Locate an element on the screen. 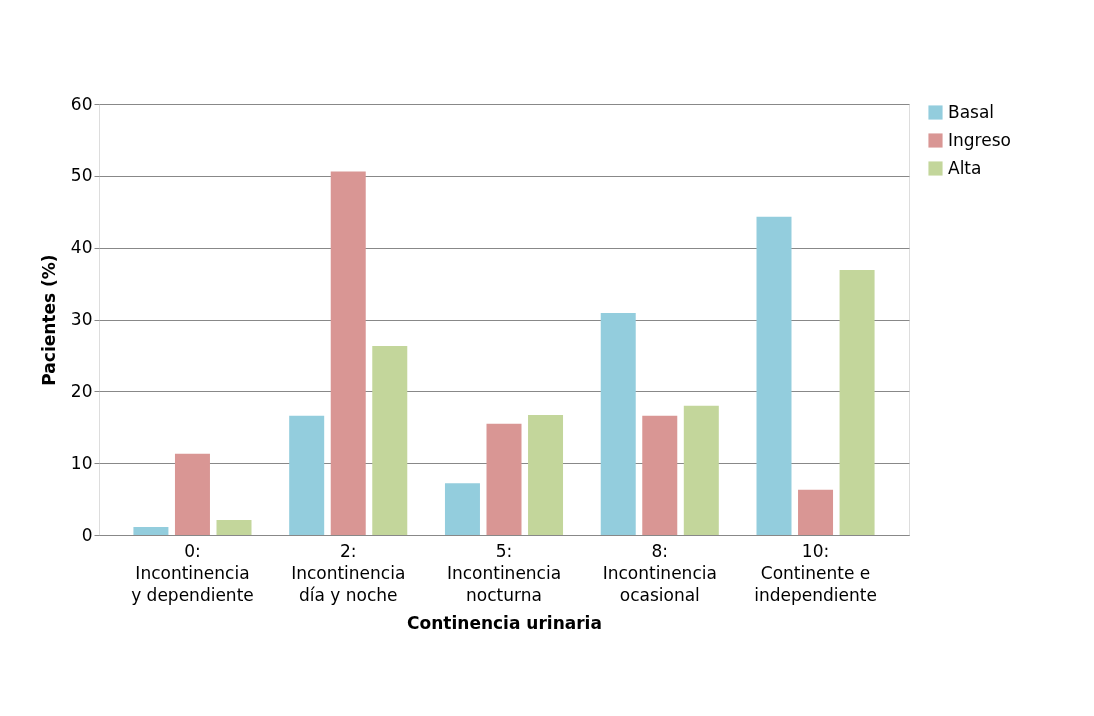 This screenshot has height=716, width=1094. y-tick-label: 0 is located at coordinates (87, 534).